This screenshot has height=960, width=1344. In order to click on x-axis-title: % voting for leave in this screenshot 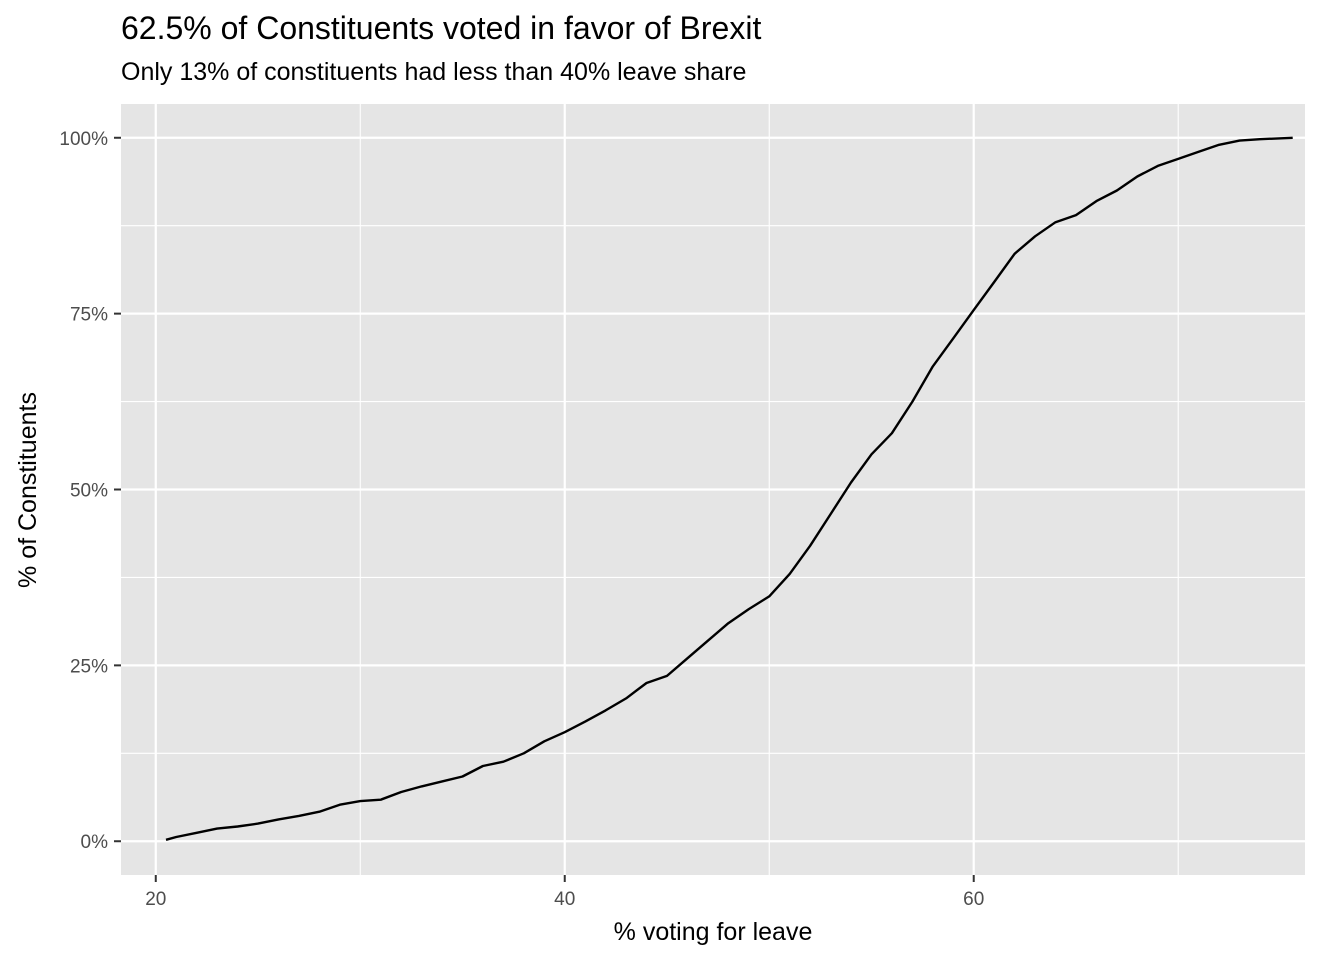, I will do `click(713, 932)`.